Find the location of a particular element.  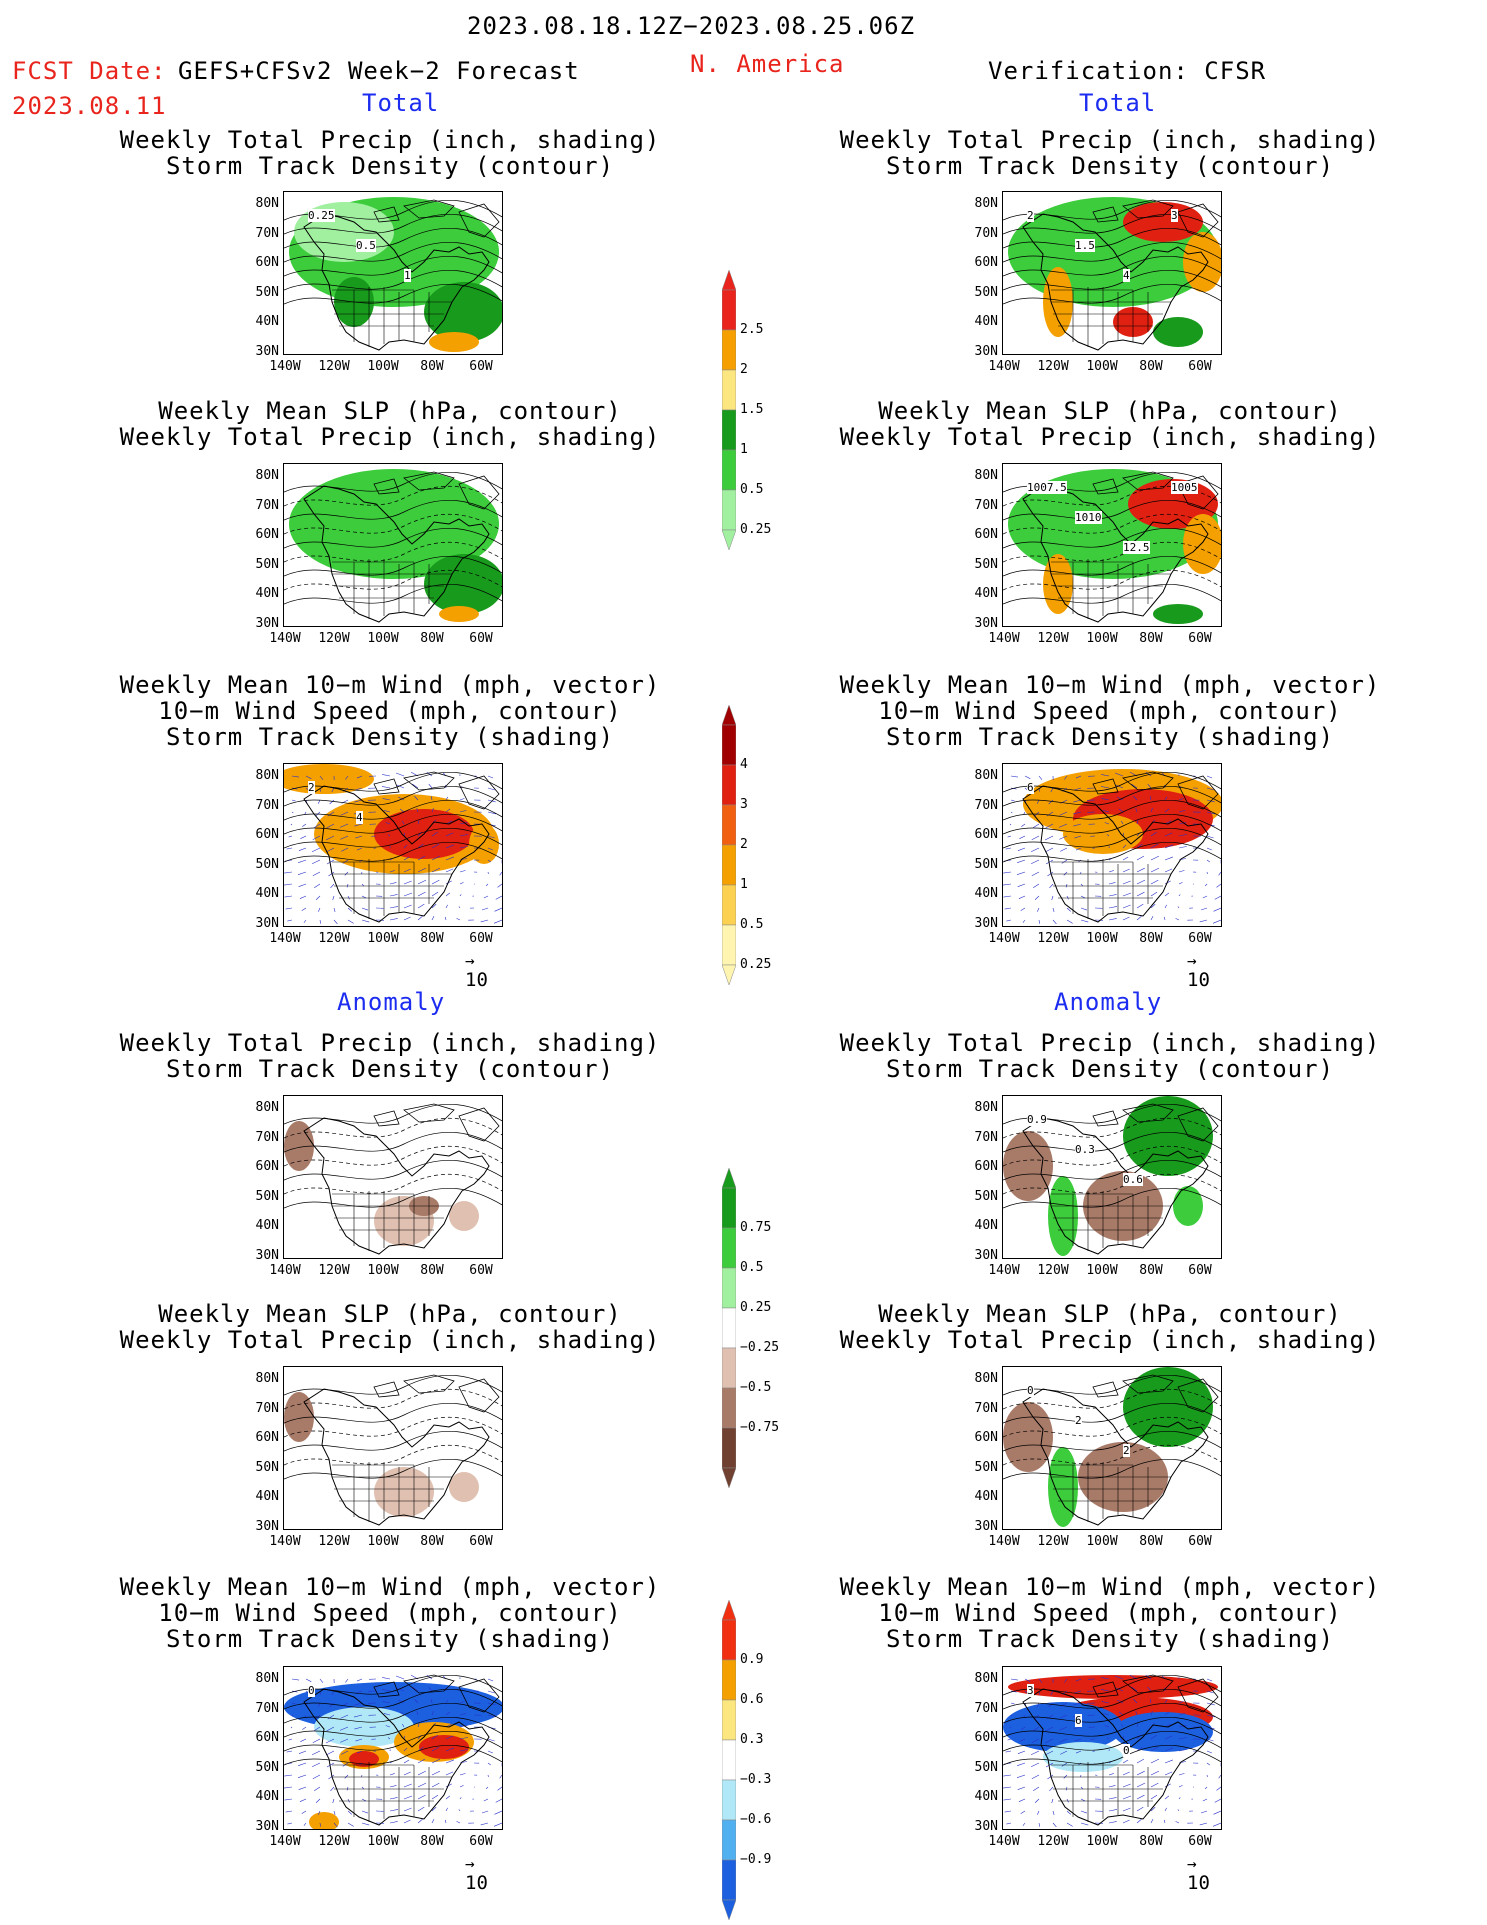

section-total-verification: Total is located at coordinates (1118, 103).